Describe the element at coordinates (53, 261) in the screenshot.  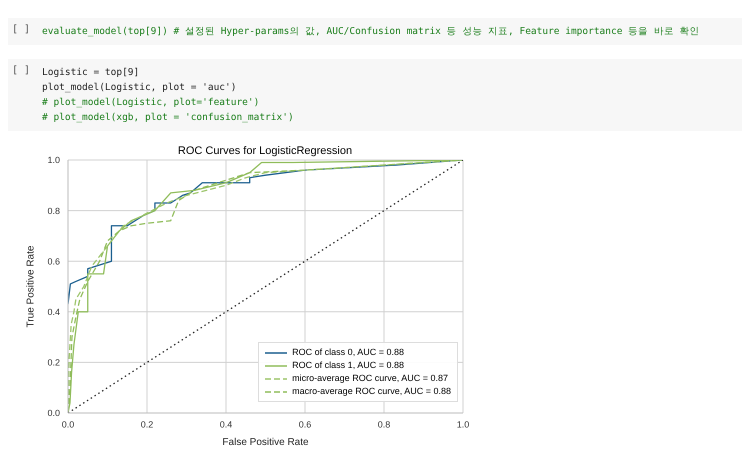
I see `y-tick-label: 0.6` at that location.